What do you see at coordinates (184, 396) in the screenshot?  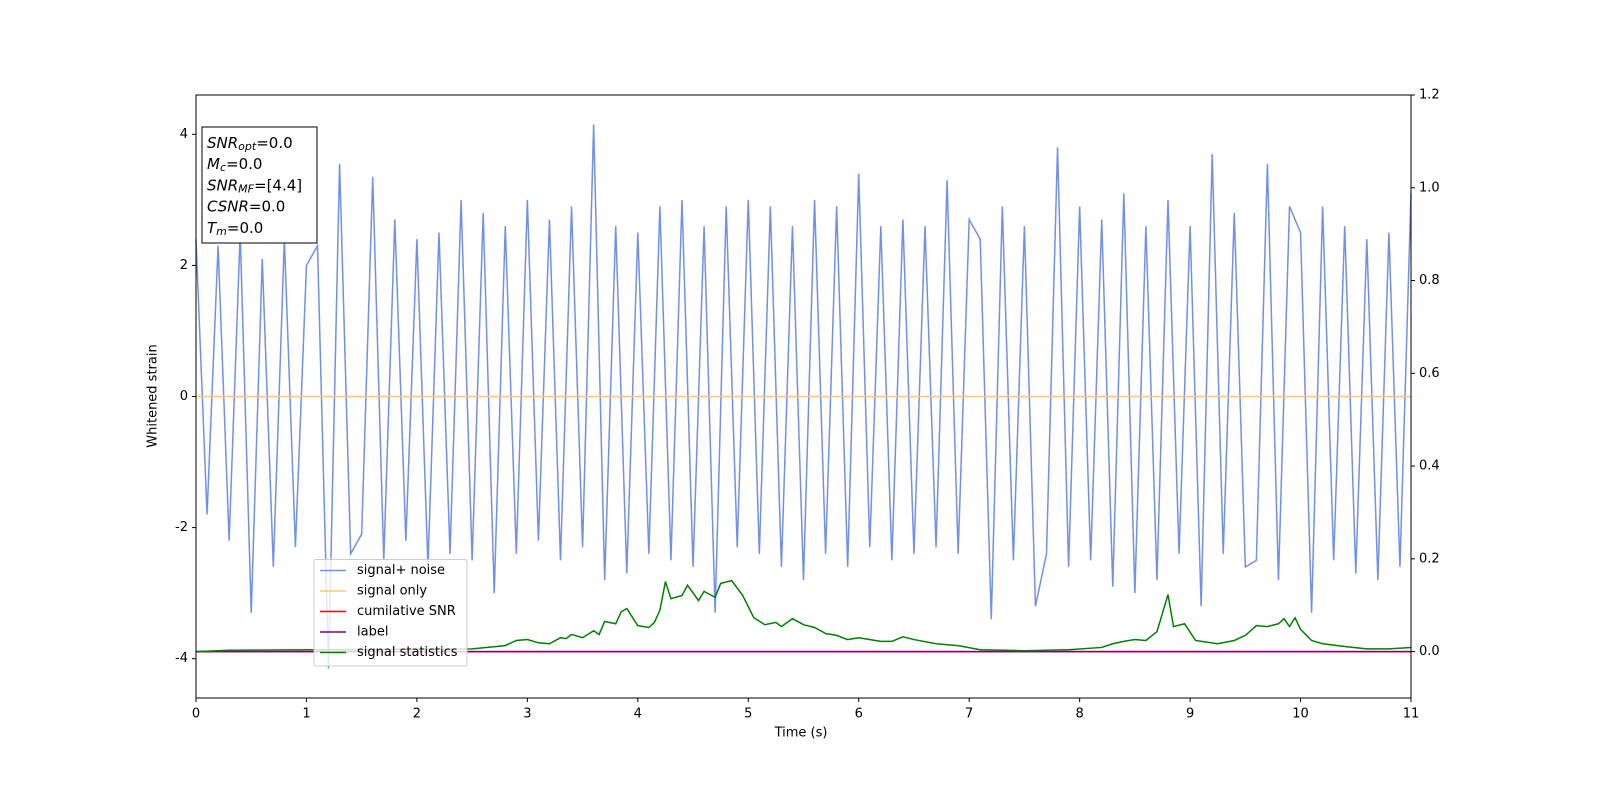 I see `y-tick-label: 0` at bounding box center [184, 396].